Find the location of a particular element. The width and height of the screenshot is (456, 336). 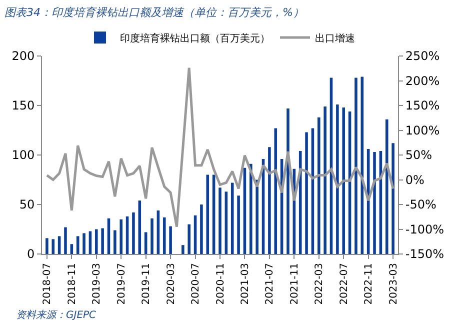

legend-label: 出口增速 is located at coordinates (335, 38).